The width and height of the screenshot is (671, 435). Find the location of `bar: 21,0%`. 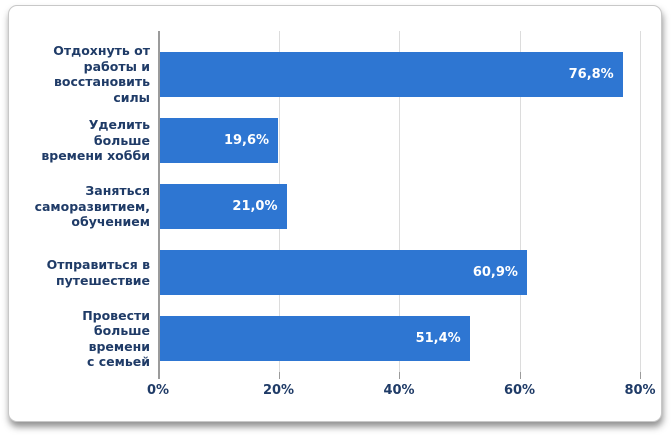

bar: 21,0% is located at coordinates (223, 206).